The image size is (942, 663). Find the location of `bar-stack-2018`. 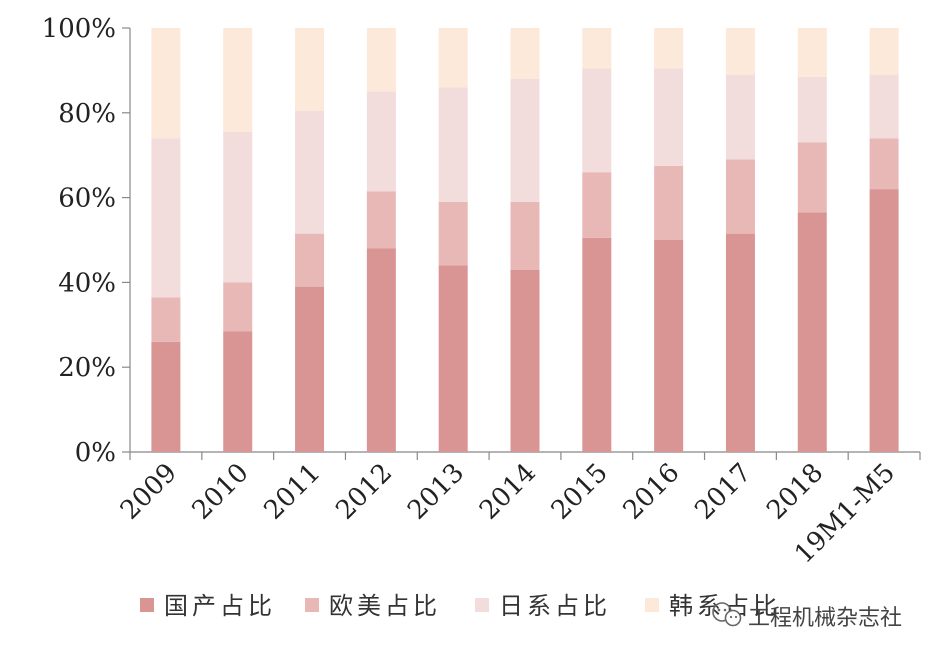

bar-stack-2018 is located at coordinates (812, 240).